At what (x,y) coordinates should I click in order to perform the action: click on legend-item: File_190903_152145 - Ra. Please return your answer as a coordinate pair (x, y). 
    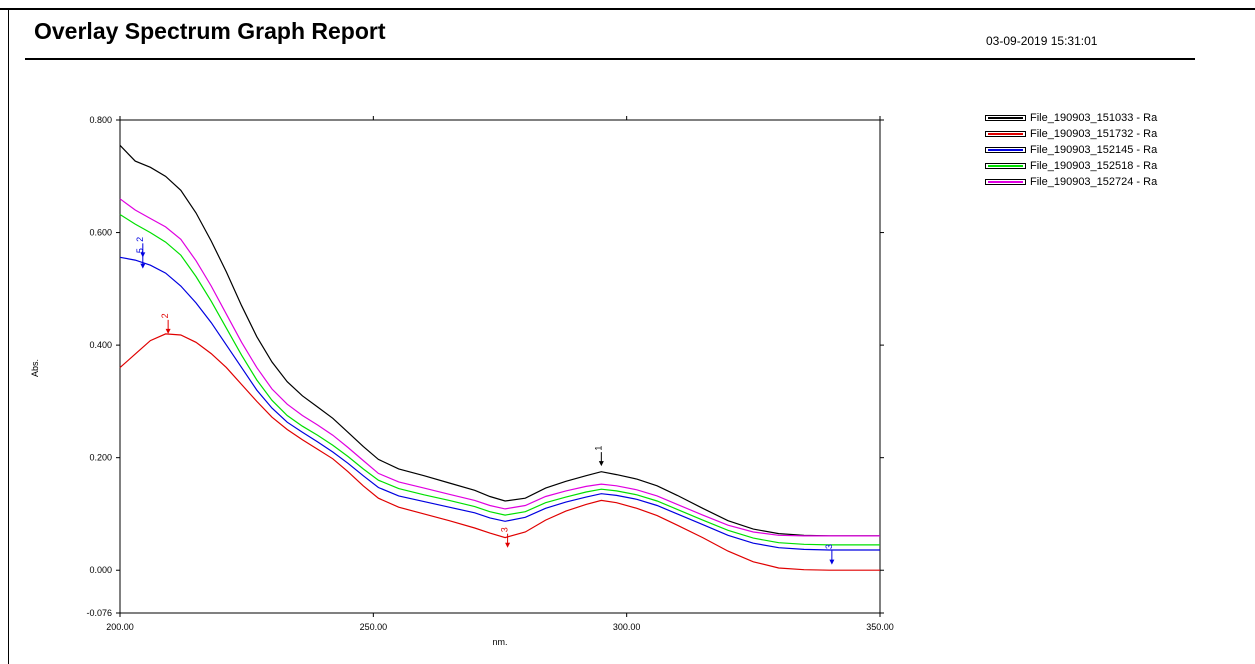
    Looking at the image, I should click on (1112, 150).